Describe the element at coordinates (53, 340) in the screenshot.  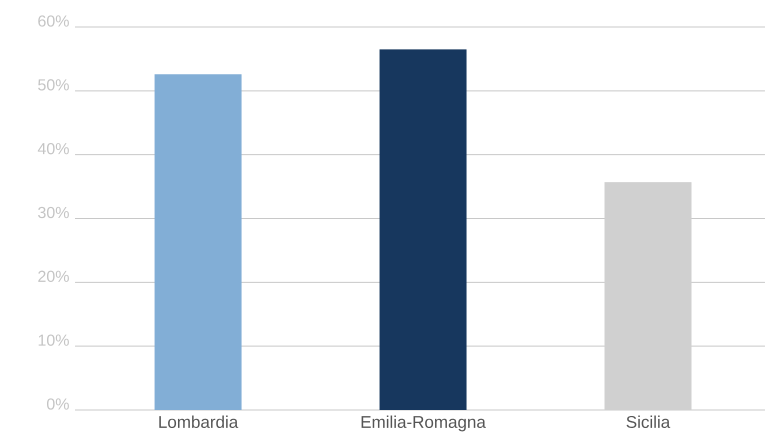
I see `y-tick-label: 10%` at that location.